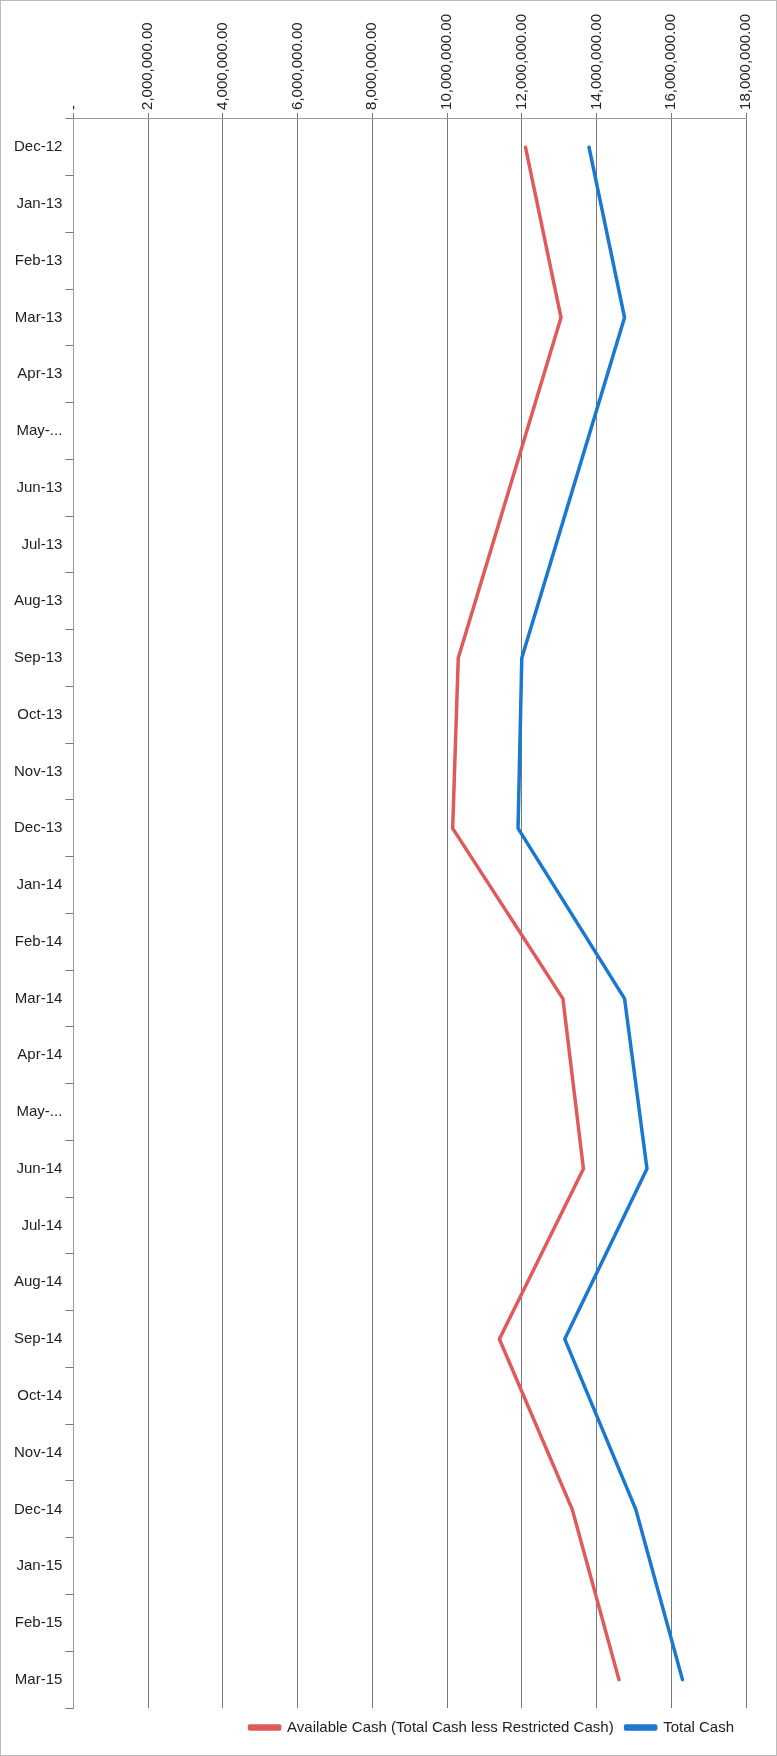 This screenshot has height=1756, width=777. What do you see at coordinates (38, 1451) in the screenshot?
I see `y-tick-label: Nov-14` at bounding box center [38, 1451].